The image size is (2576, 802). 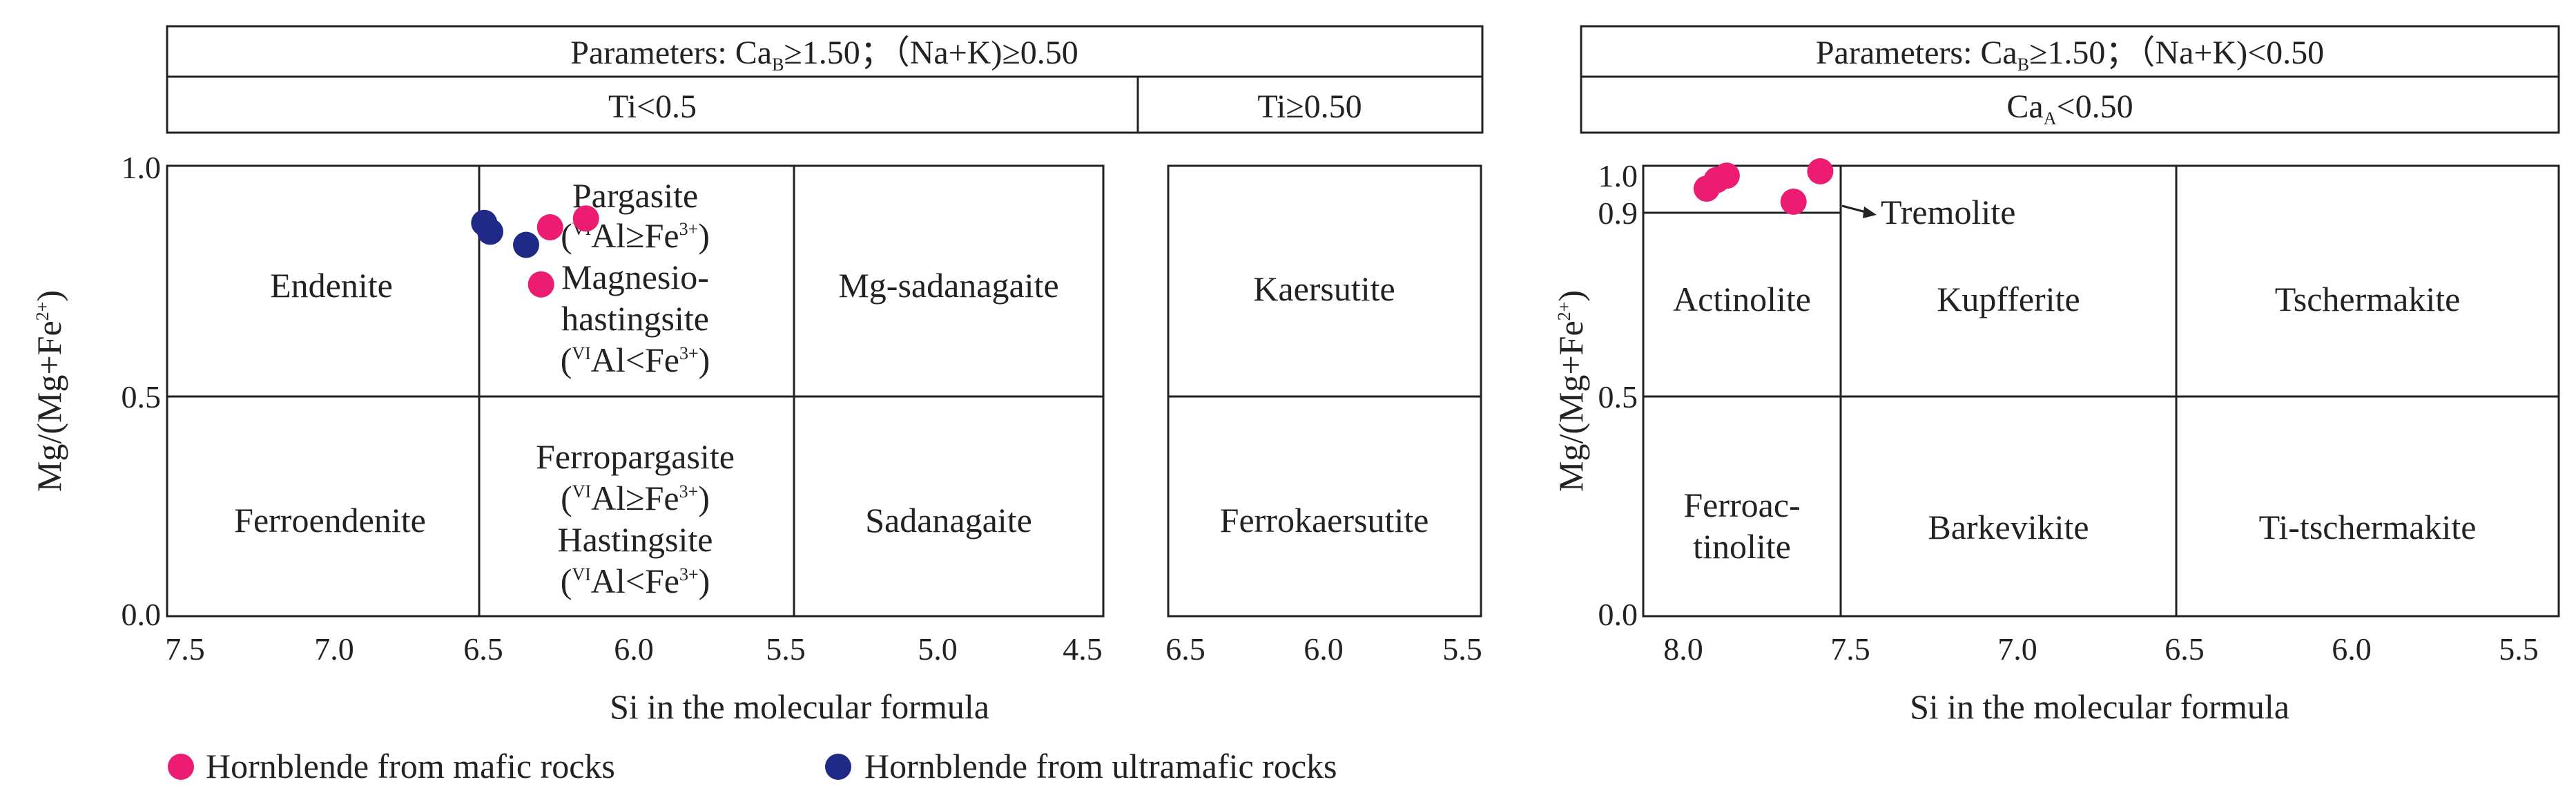 I want to click on right-ytick-09: 0.9, so click(x=1618, y=213).